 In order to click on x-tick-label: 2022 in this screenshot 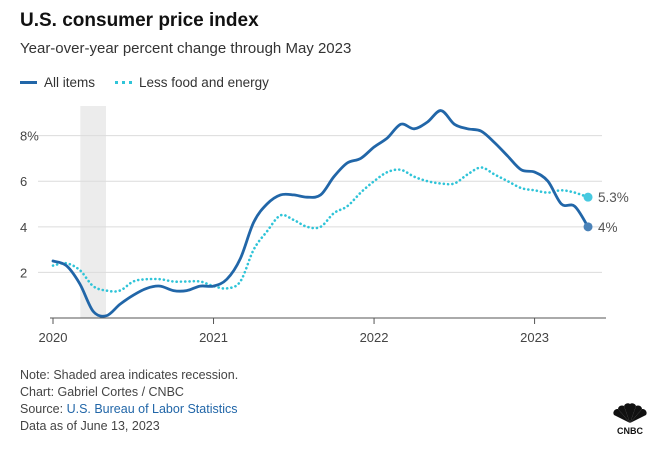, I will do `click(374, 337)`.